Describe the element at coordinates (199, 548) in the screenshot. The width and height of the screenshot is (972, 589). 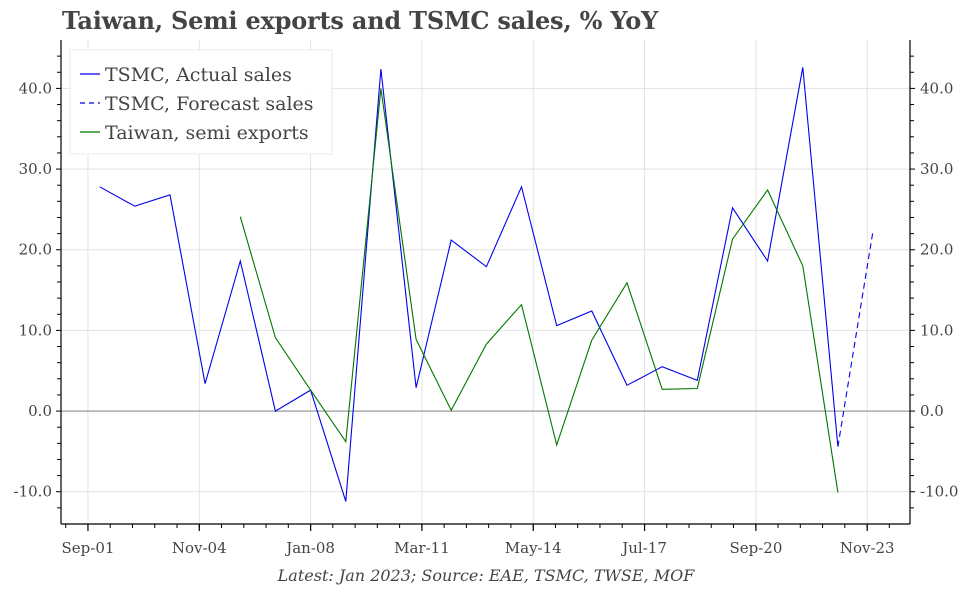
I see `x-tick-label: Nov-04` at that location.